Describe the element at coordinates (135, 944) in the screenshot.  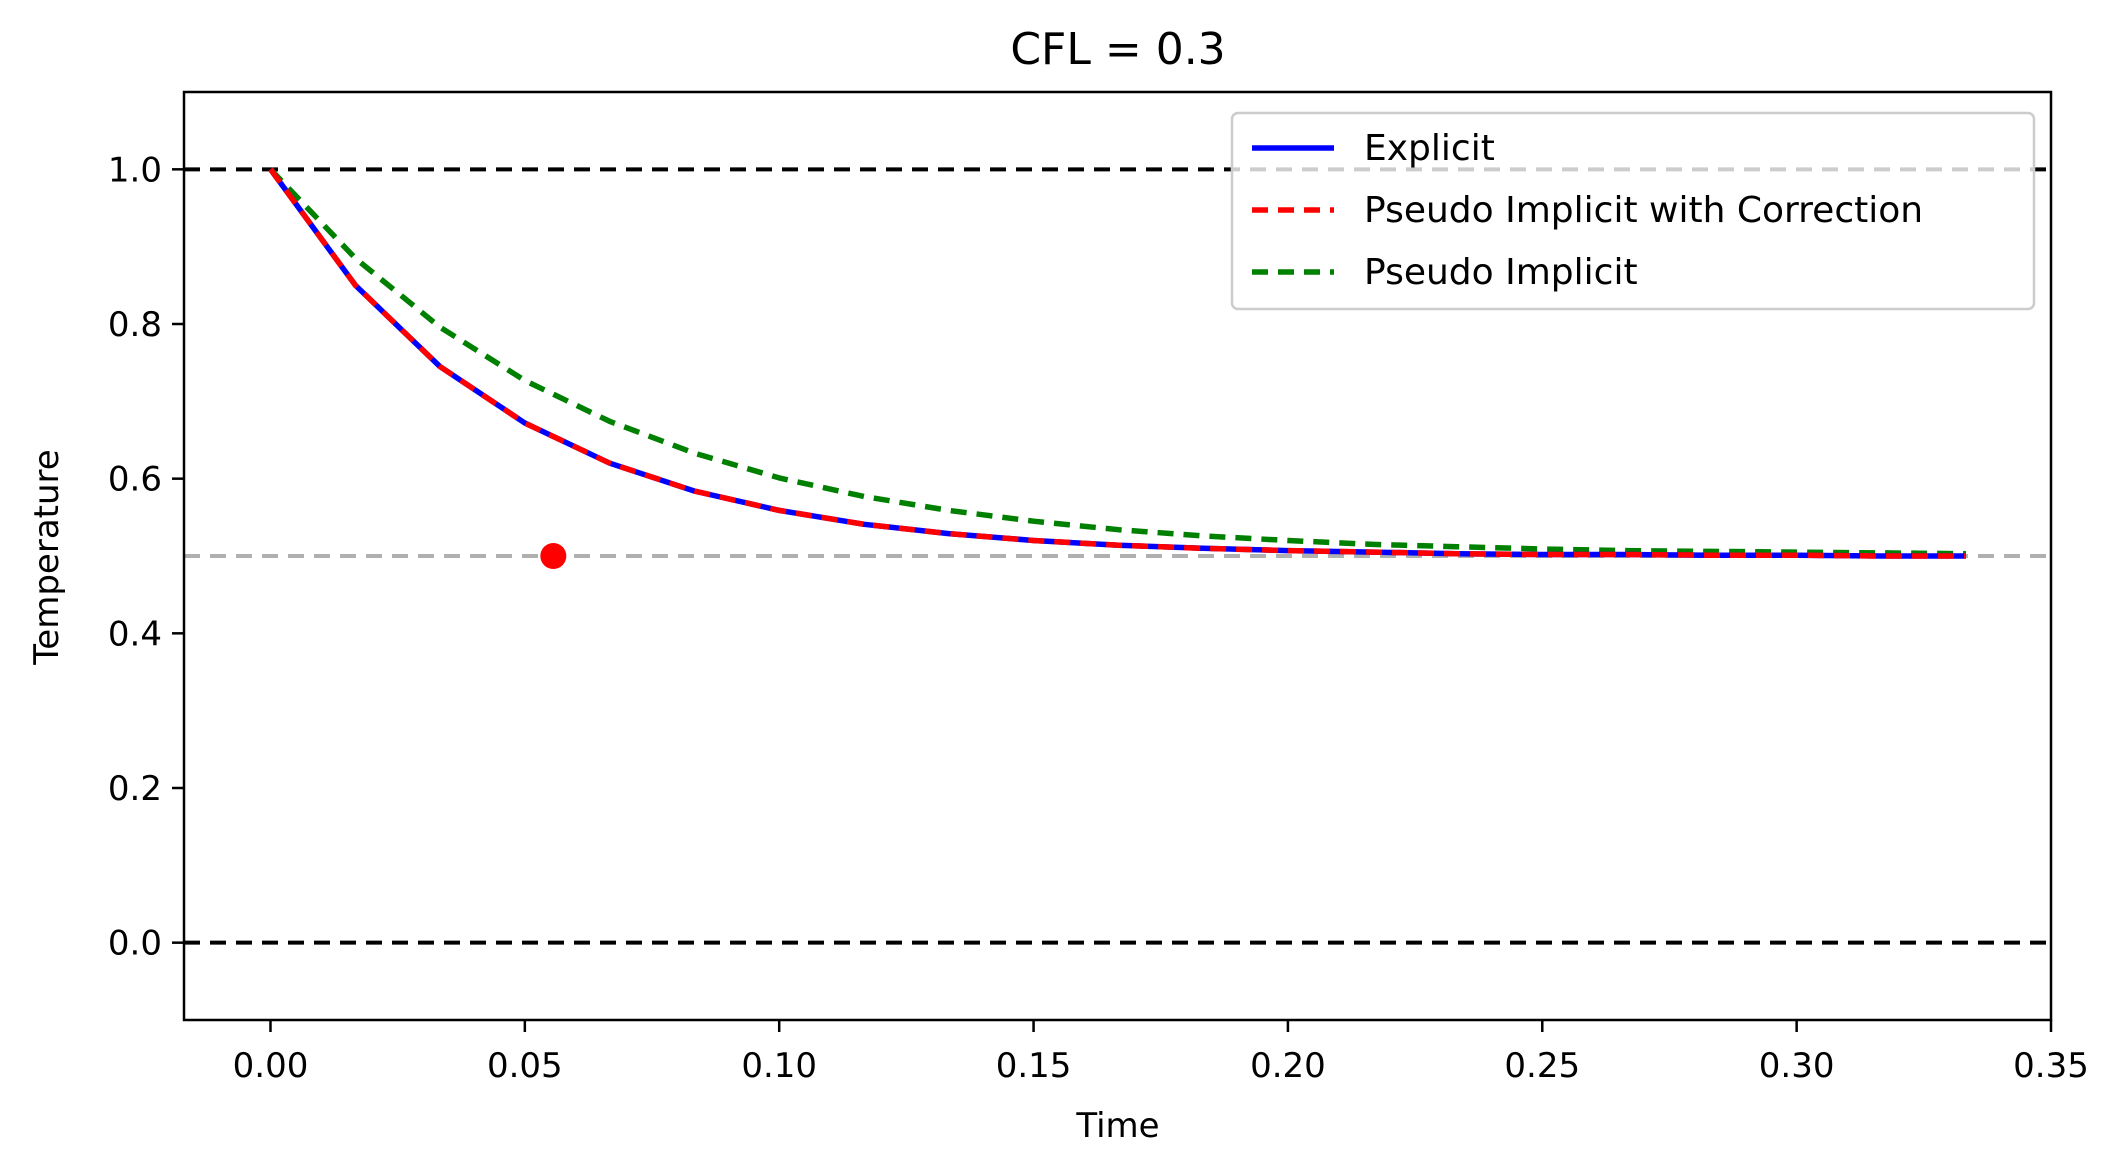
I see `y-tick-label: 0.0` at that location.